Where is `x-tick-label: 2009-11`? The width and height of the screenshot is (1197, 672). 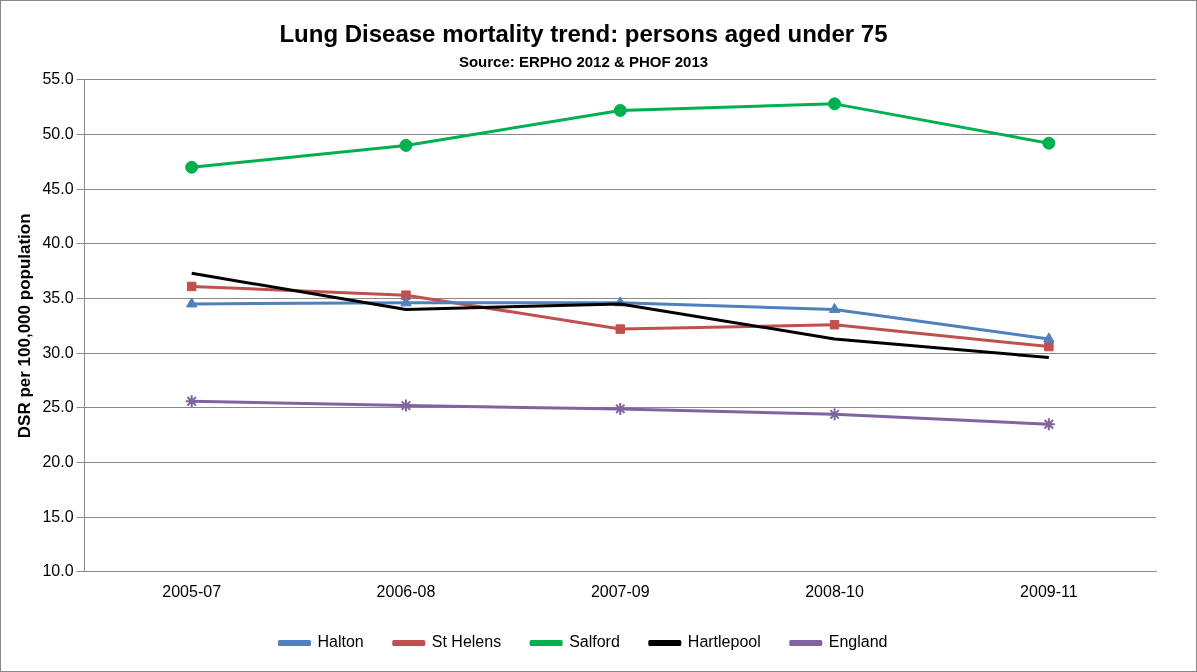
x-tick-label: 2009-11 is located at coordinates (1049, 591).